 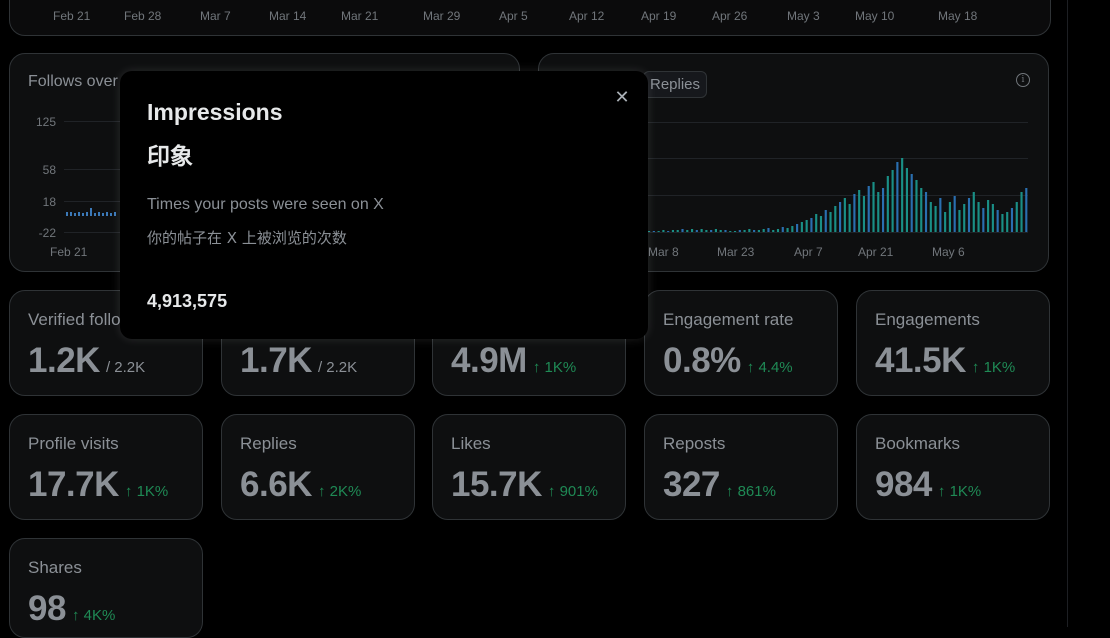 I want to click on popover-value: 4,913,575, so click(x=187, y=301).